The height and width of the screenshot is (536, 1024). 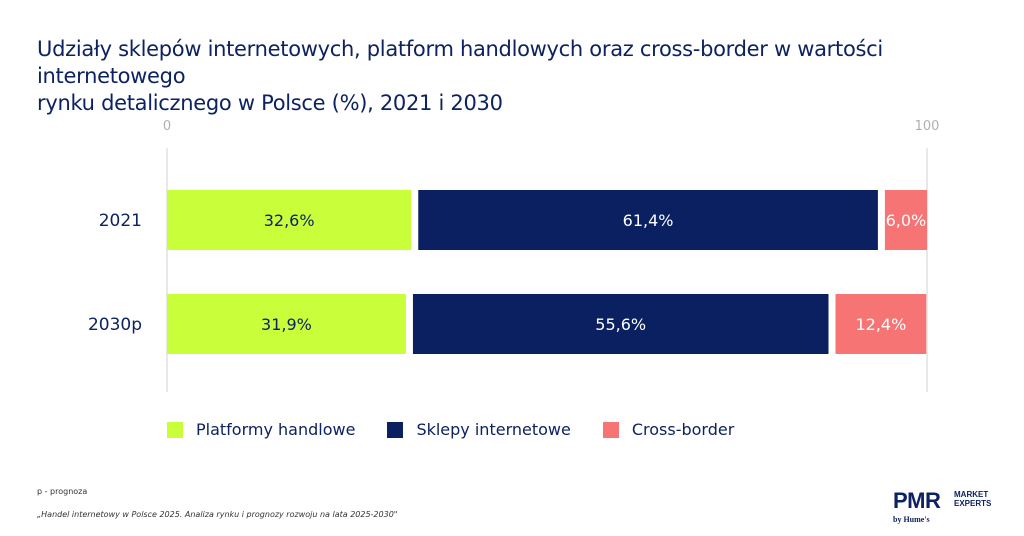 I want to click on legend-item-platformy: Platformy handlowe, so click(x=261, y=429).